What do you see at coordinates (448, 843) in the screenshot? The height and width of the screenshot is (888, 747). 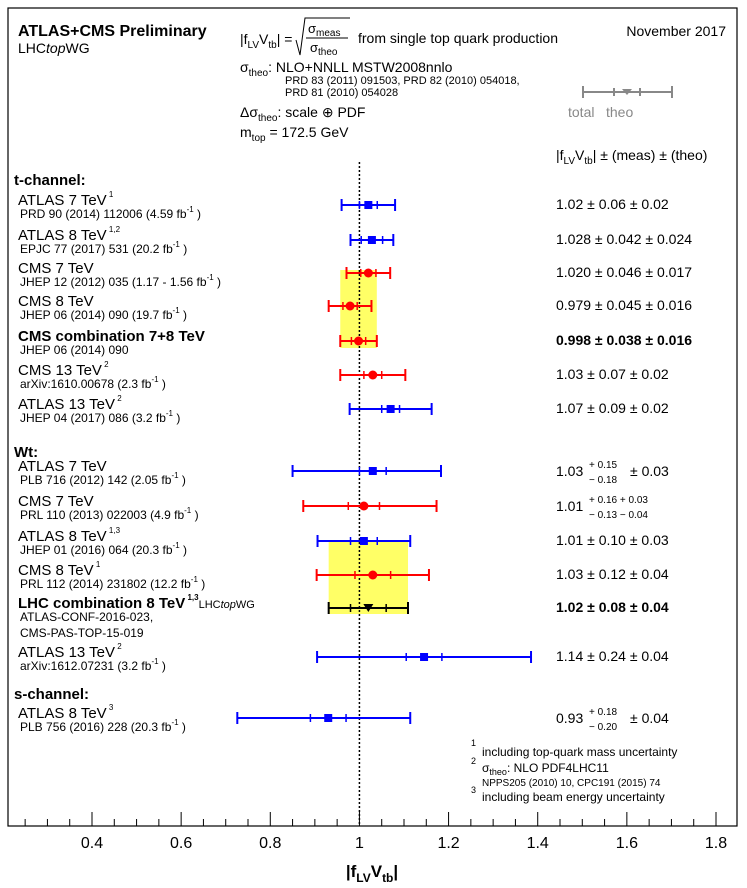 I see `x-tick-label: 1.2` at bounding box center [448, 843].